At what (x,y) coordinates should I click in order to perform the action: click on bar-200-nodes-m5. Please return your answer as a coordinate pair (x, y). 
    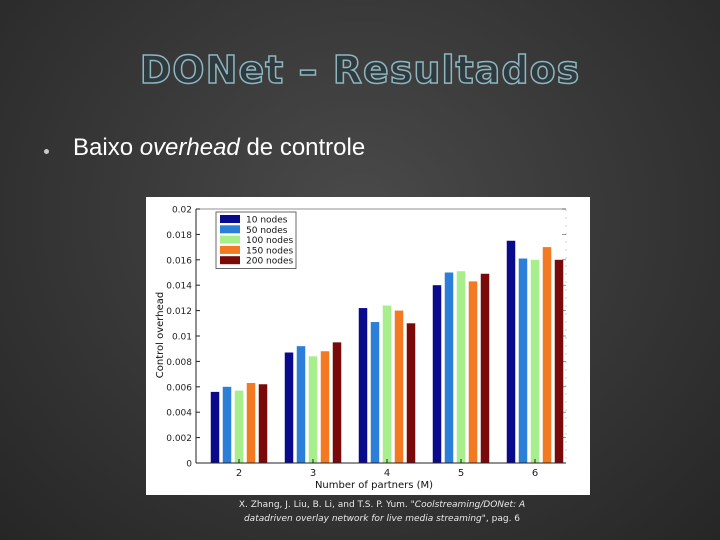
    Looking at the image, I should click on (485, 368).